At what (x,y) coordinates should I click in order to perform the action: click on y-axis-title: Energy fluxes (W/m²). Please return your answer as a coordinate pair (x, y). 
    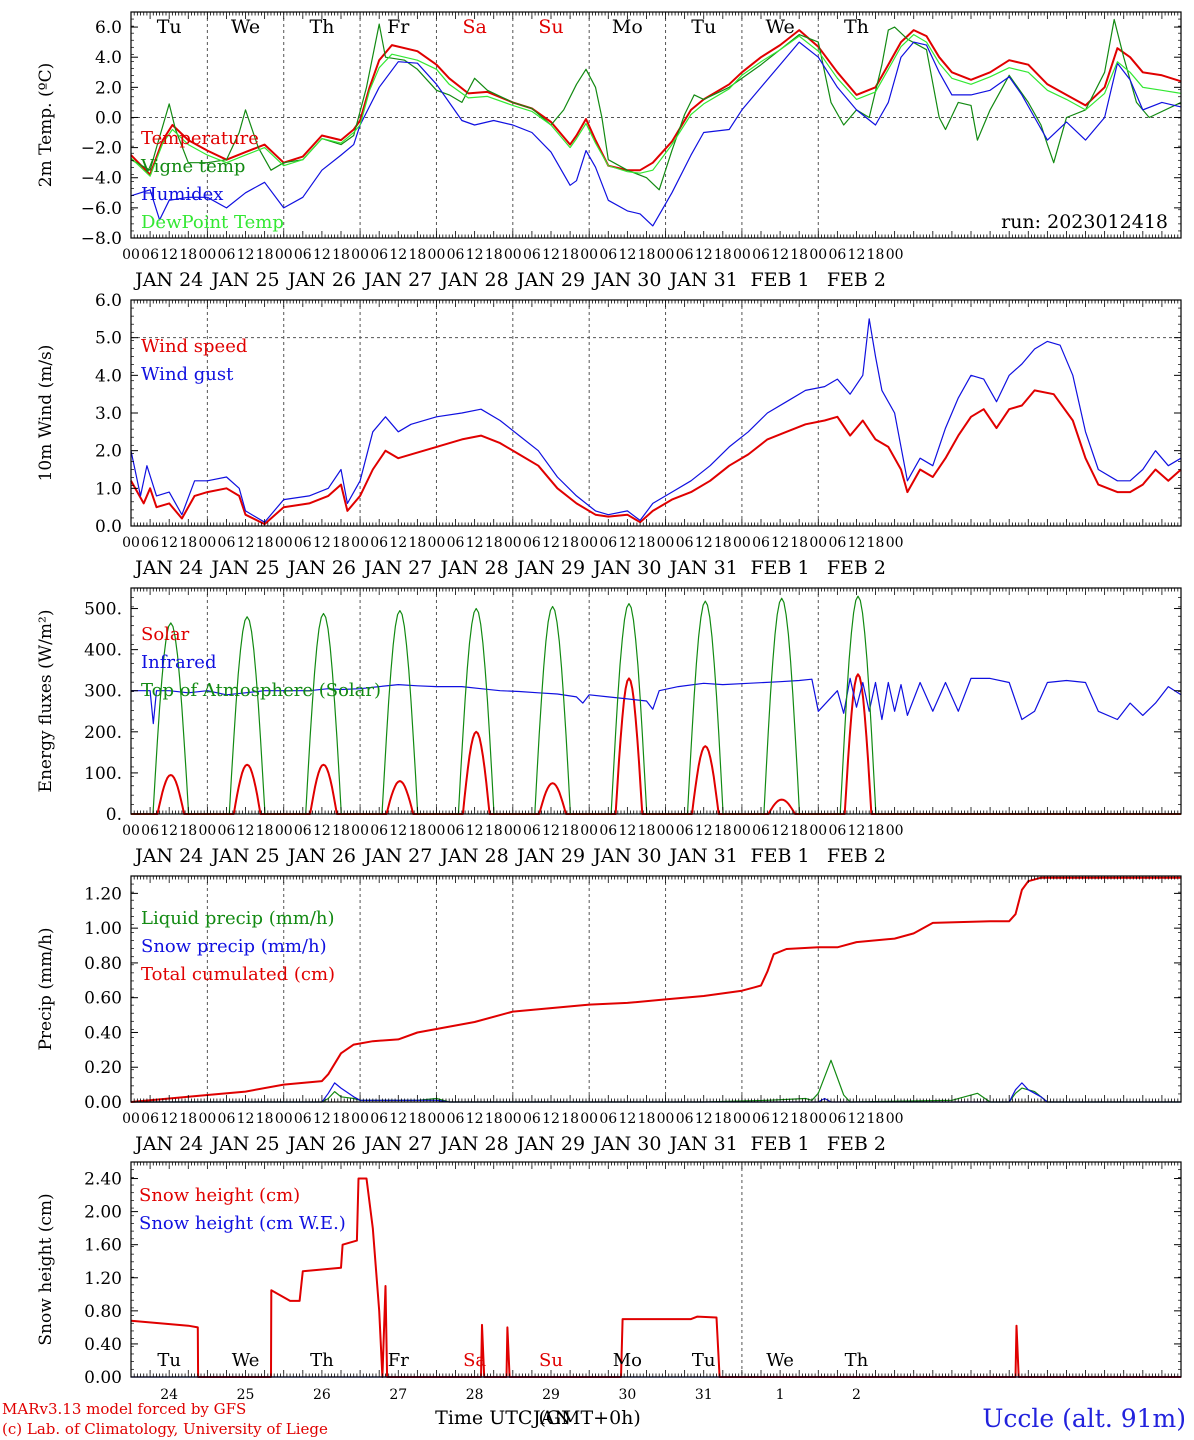
    Looking at the image, I should click on (46, 701).